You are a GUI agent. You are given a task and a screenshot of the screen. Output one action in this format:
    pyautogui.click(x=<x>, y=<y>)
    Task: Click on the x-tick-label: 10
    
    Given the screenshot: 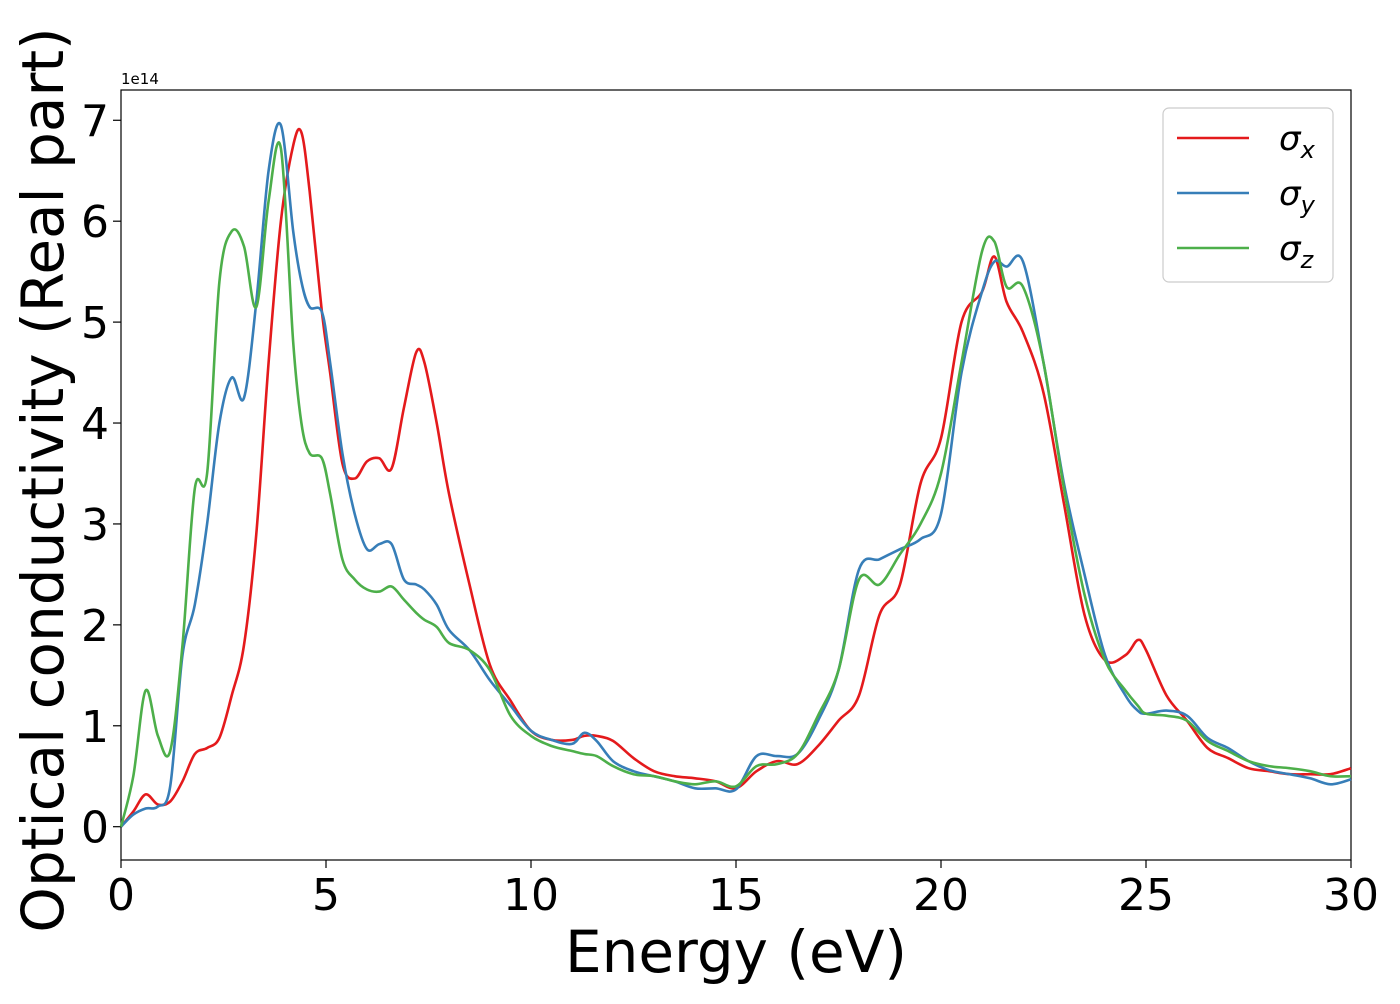 What is the action you would take?
    pyautogui.click(x=531, y=895)
    